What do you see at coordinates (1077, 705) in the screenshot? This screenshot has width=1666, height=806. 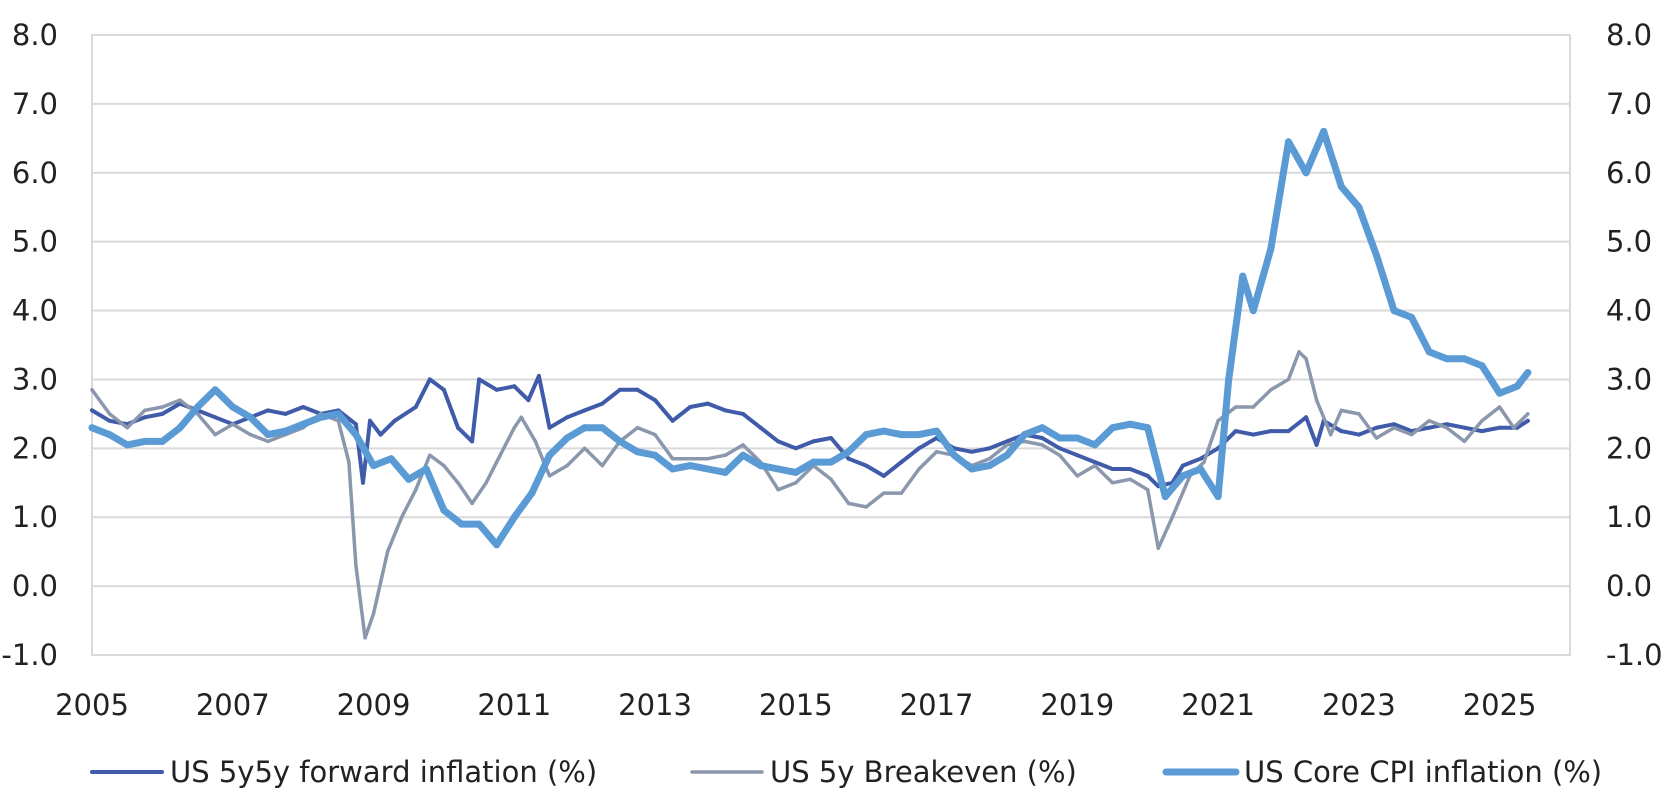 I see `x-tick-label: 2019` at bounding box center [1077, 705].